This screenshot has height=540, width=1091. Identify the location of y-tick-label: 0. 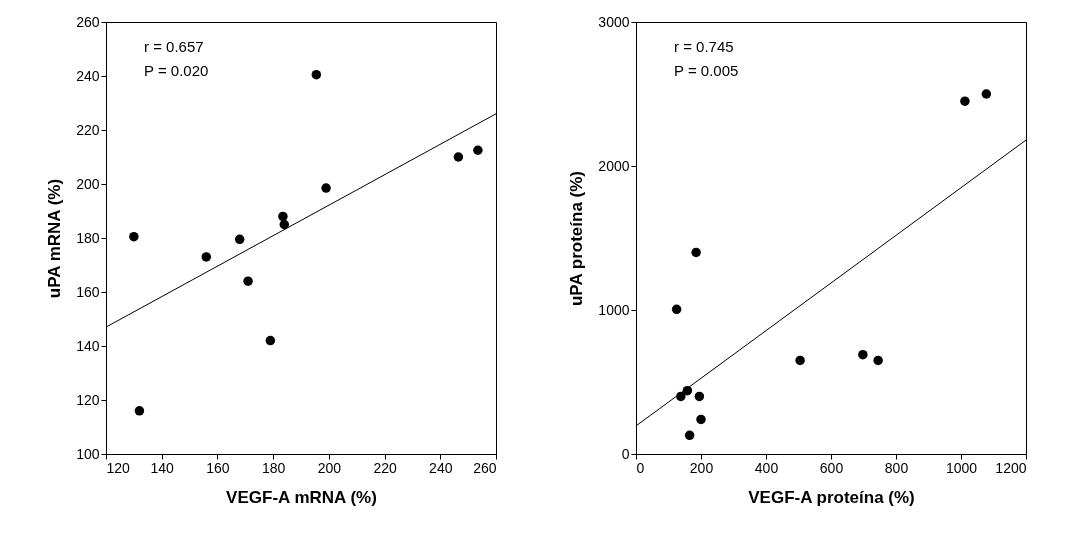
(625, 453).